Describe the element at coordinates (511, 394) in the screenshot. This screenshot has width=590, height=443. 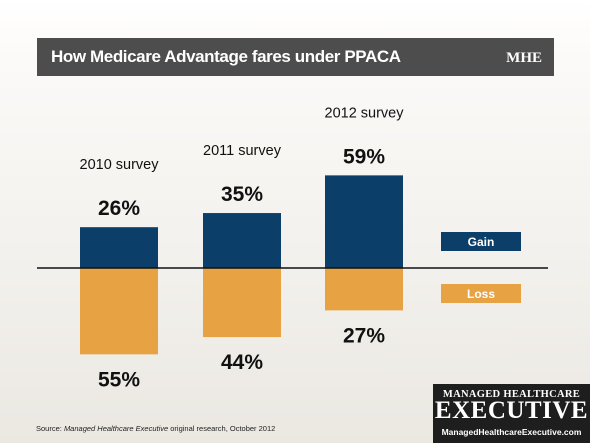
I see `brand-top-text: MANAGED HEALTHCARE` at that location.